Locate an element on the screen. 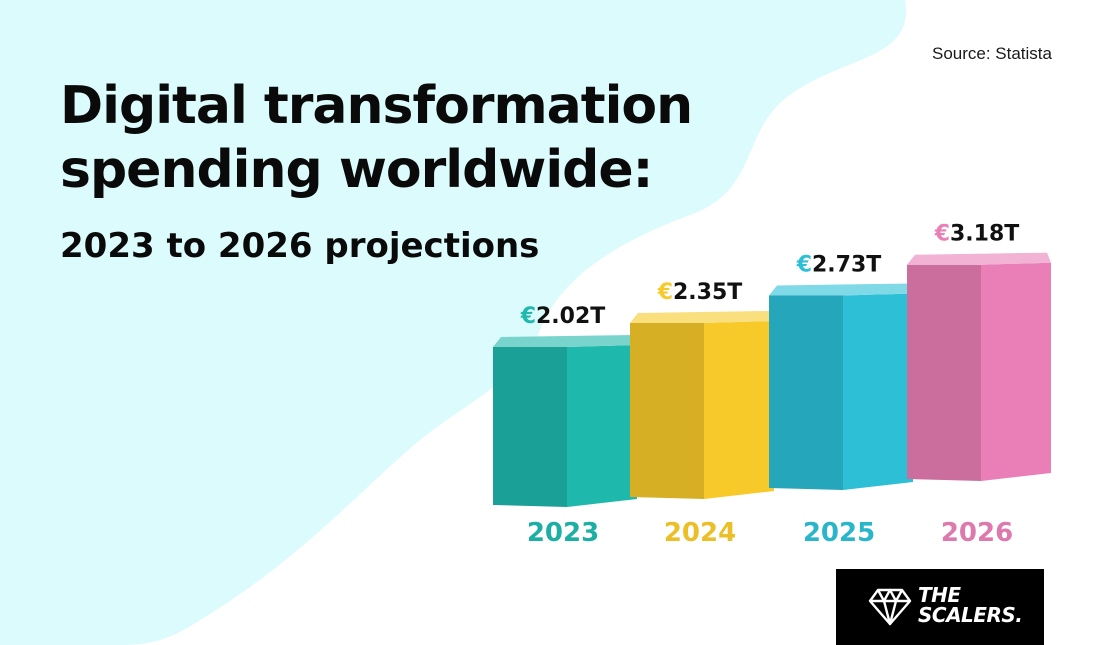  value-text: 2.35T is located at coordinates (707, 292).